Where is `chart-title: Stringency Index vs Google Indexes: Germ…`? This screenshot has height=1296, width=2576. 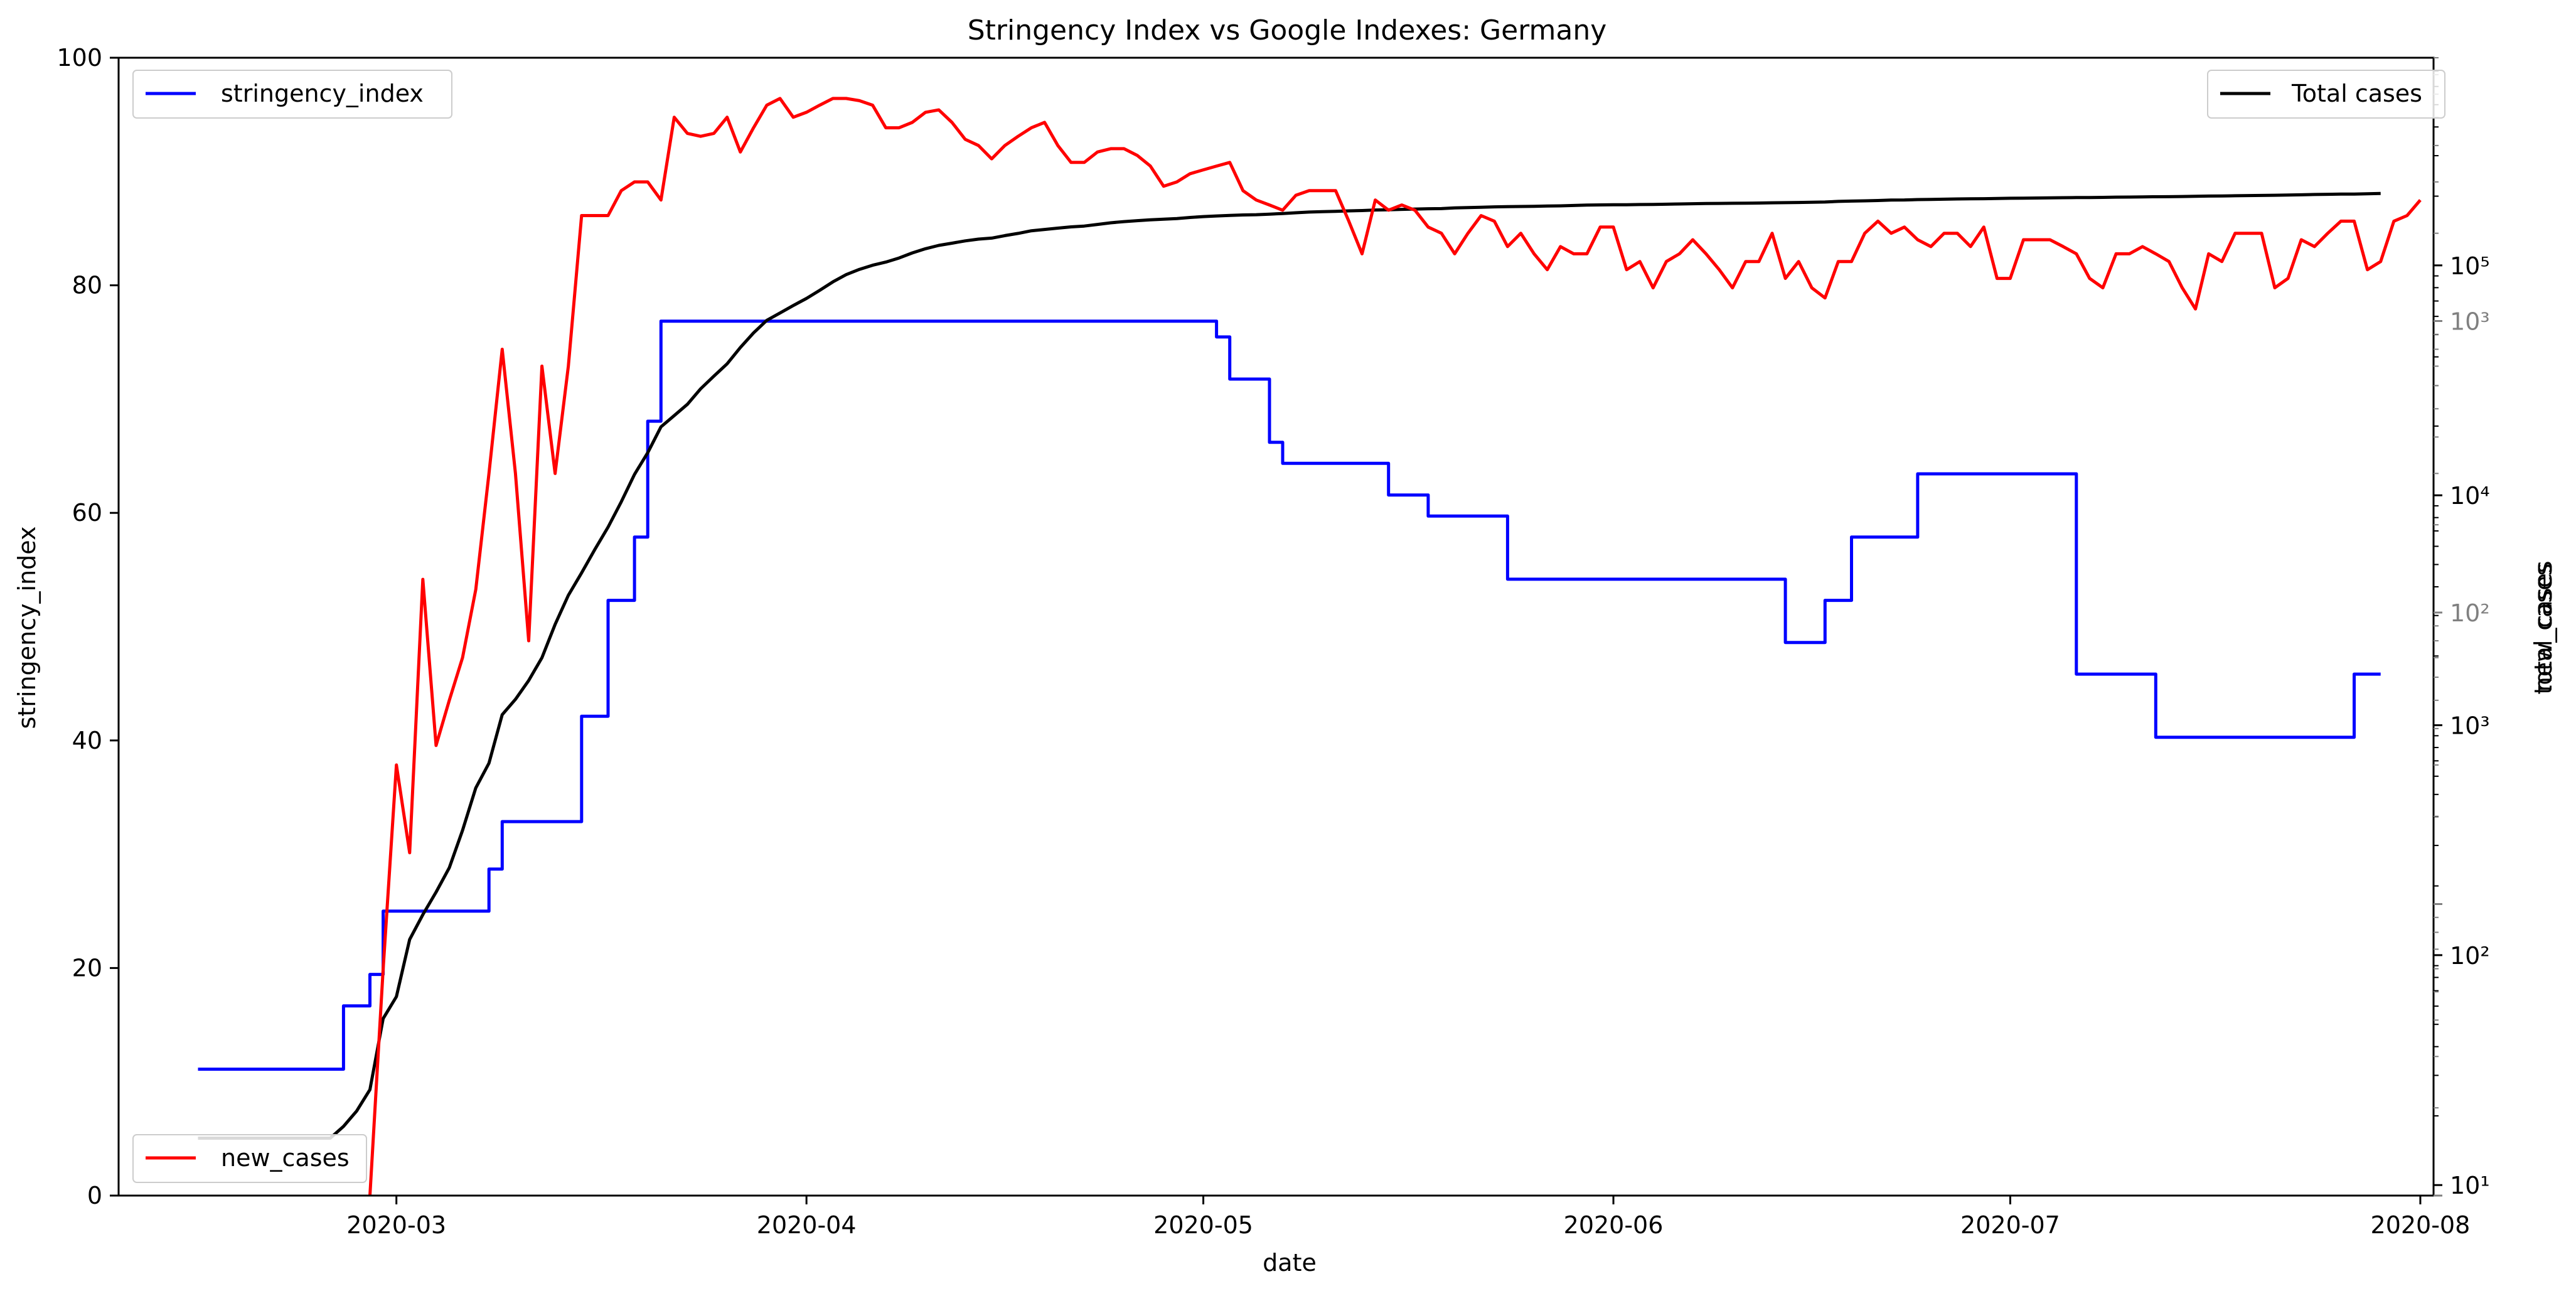
chart-title: Stringency Index vs Google Indexes: Germ… is located at coordinates (1287, 30).